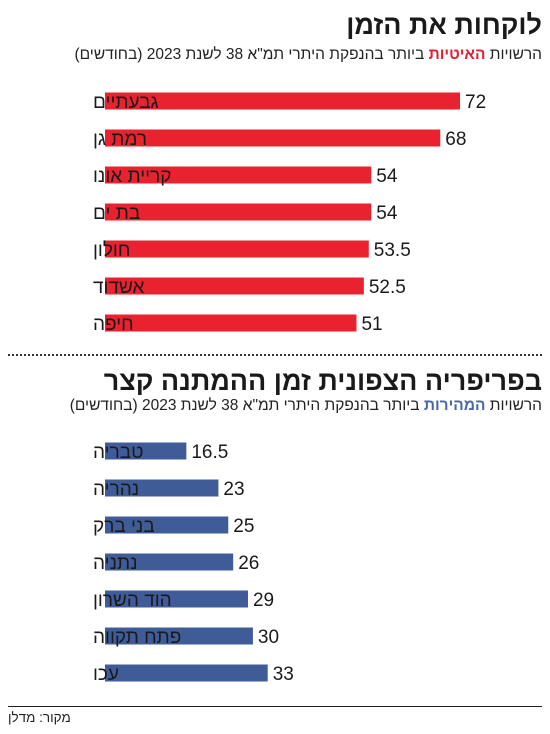 This screenshot has height=734, width=550. I want to click on chart2-value-label-0: 16.5, so click(209, 452).